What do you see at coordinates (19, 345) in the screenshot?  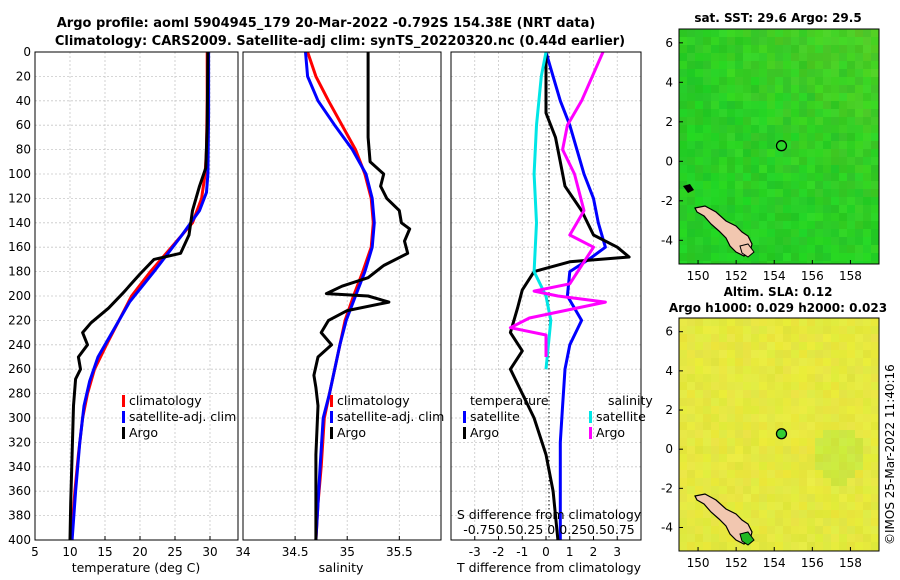 I see `y-tick-label: 240` at bounding box center [19, 345].